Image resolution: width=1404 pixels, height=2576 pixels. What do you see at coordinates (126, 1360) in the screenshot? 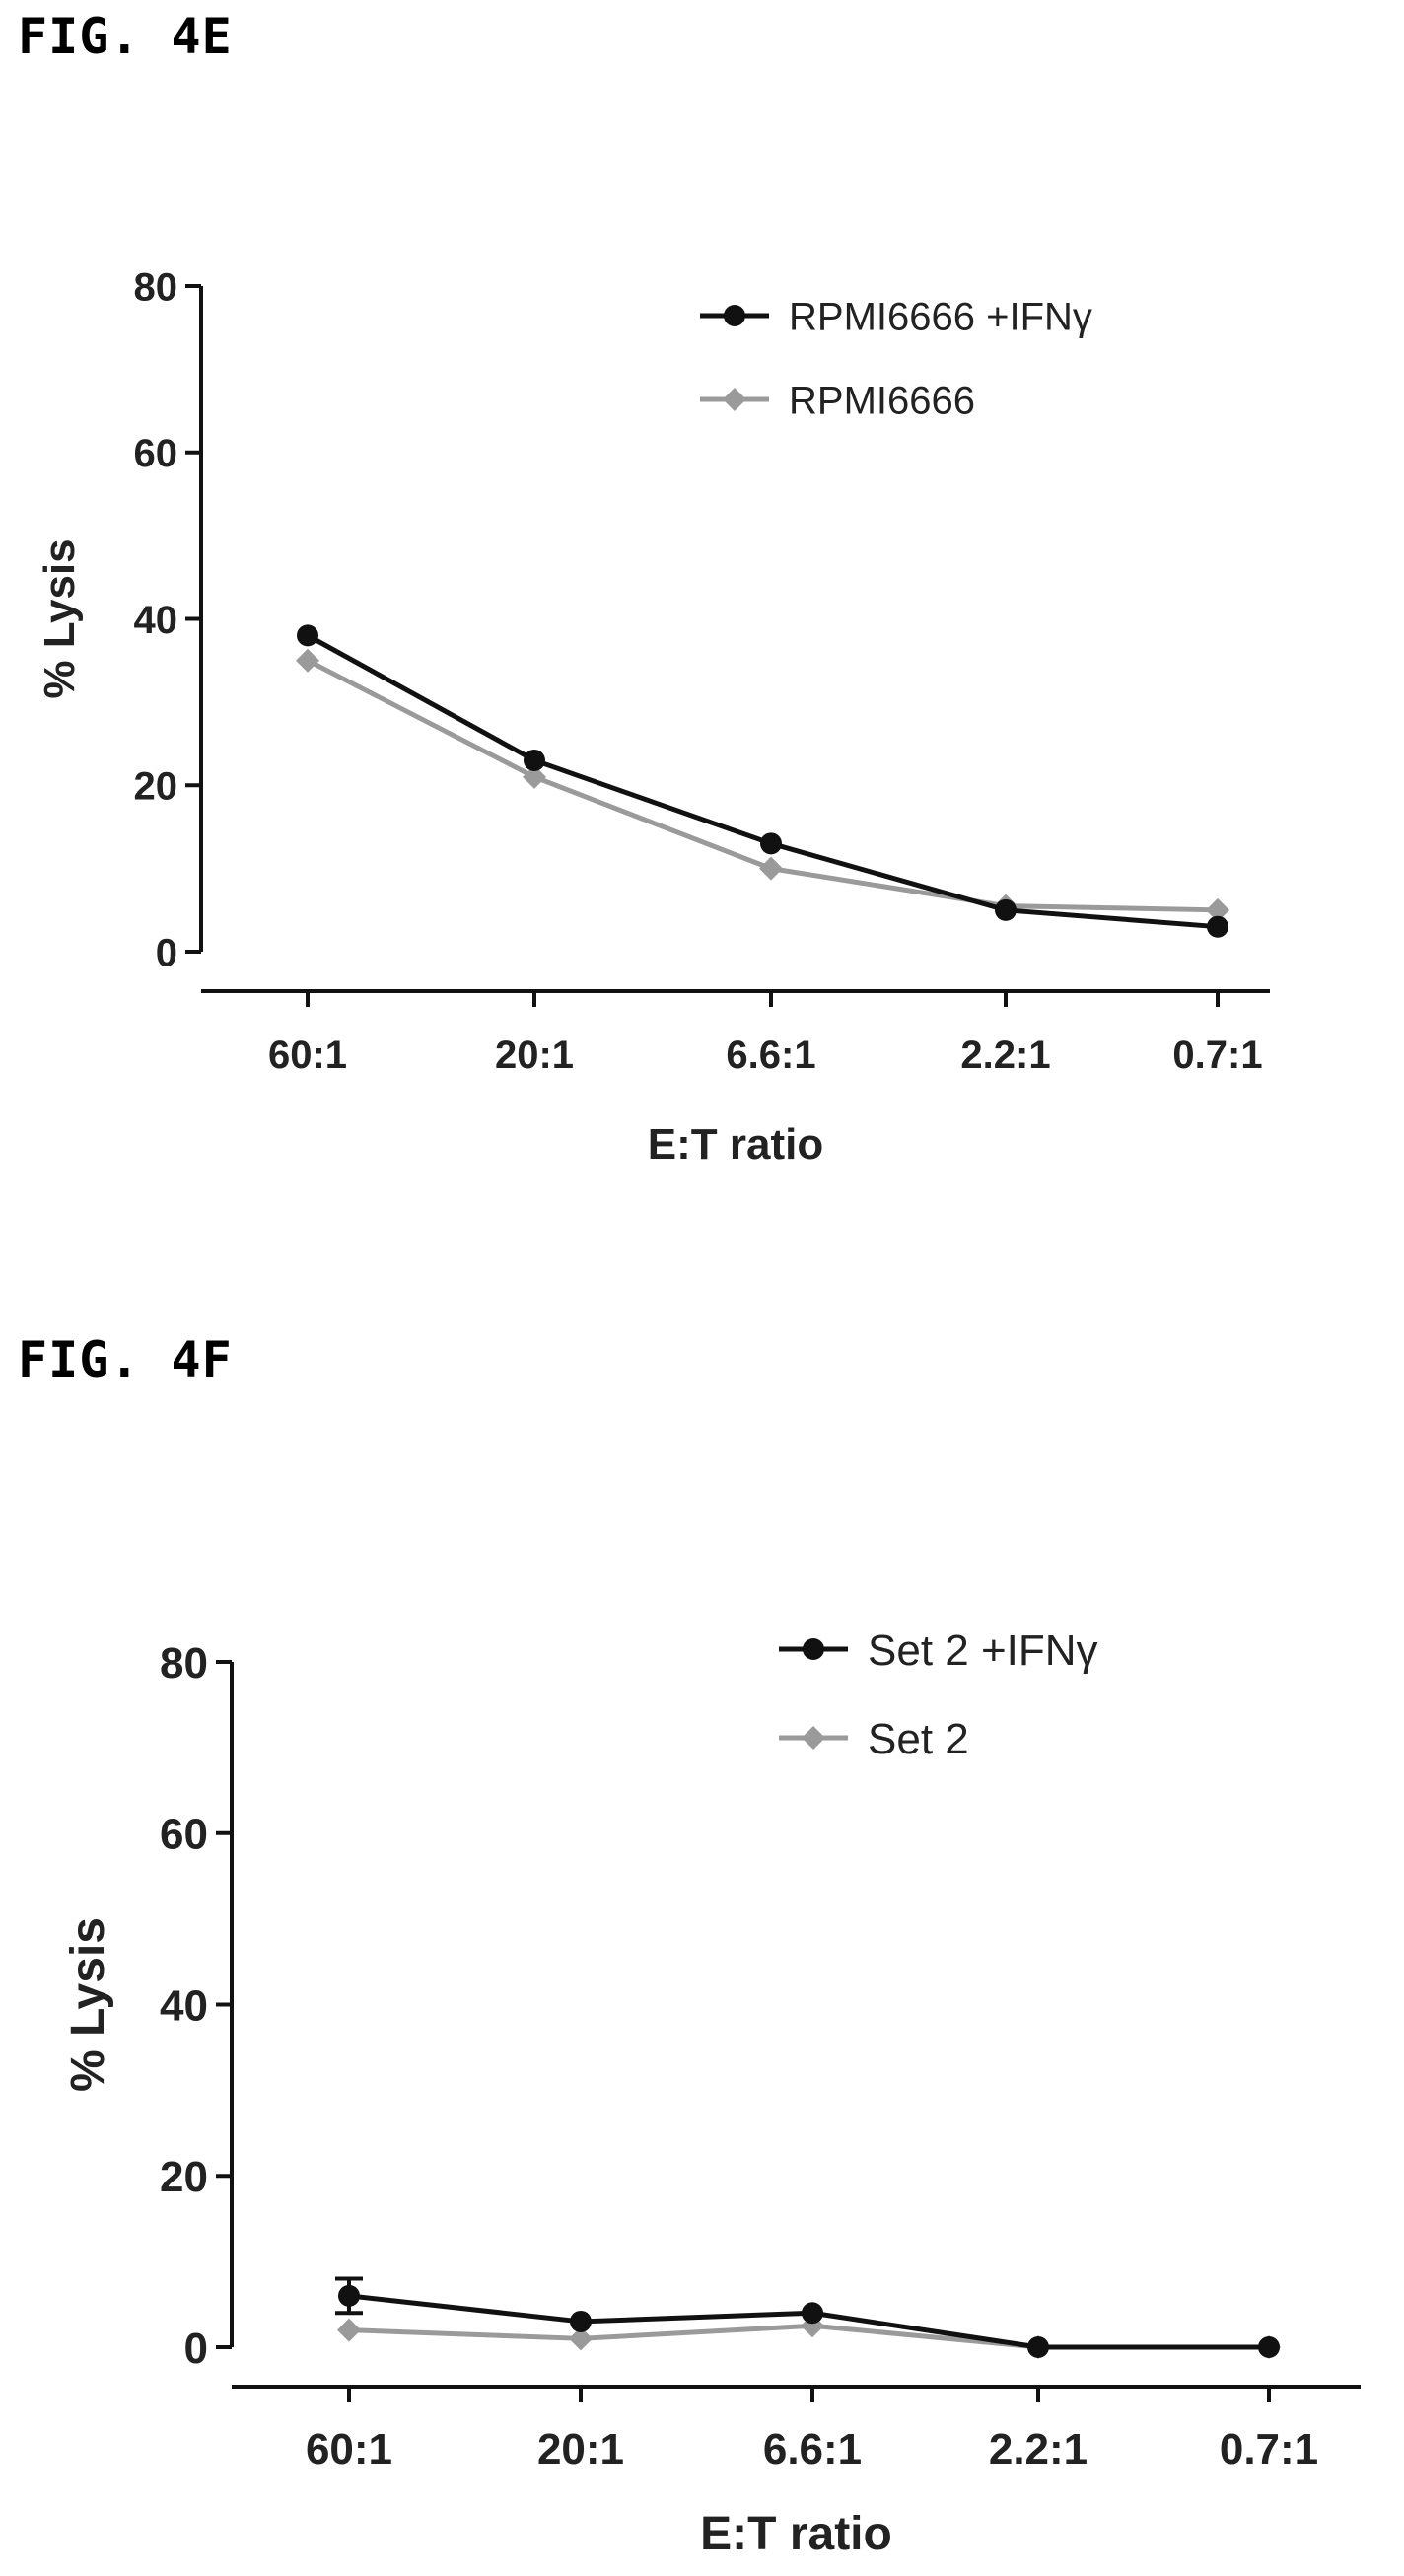
I see `figure-label-4f: FIG. 4F` at bounding box center [126, 1360].